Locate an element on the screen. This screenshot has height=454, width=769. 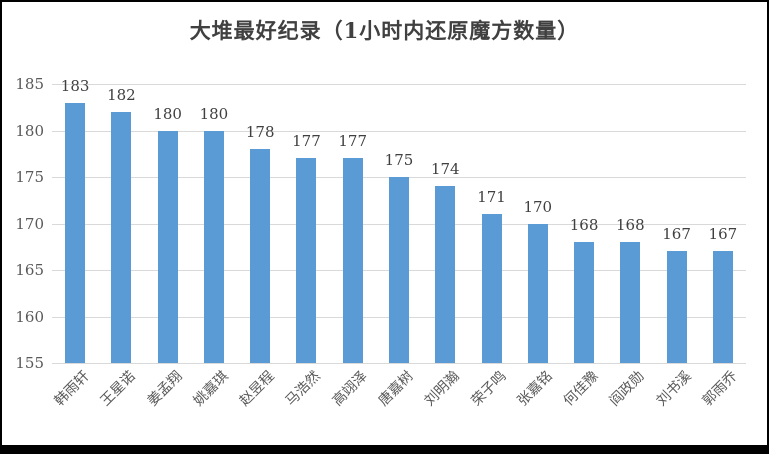
chart-title: 大堆最好纪录（1小时内还原魔方数量） is located at coordinates (384, 30).